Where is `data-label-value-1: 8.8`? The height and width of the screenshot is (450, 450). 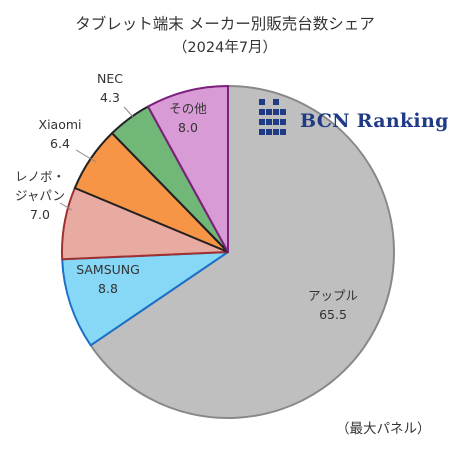 data-label-value-1: 8.8 is located at coordinates (108, 288).